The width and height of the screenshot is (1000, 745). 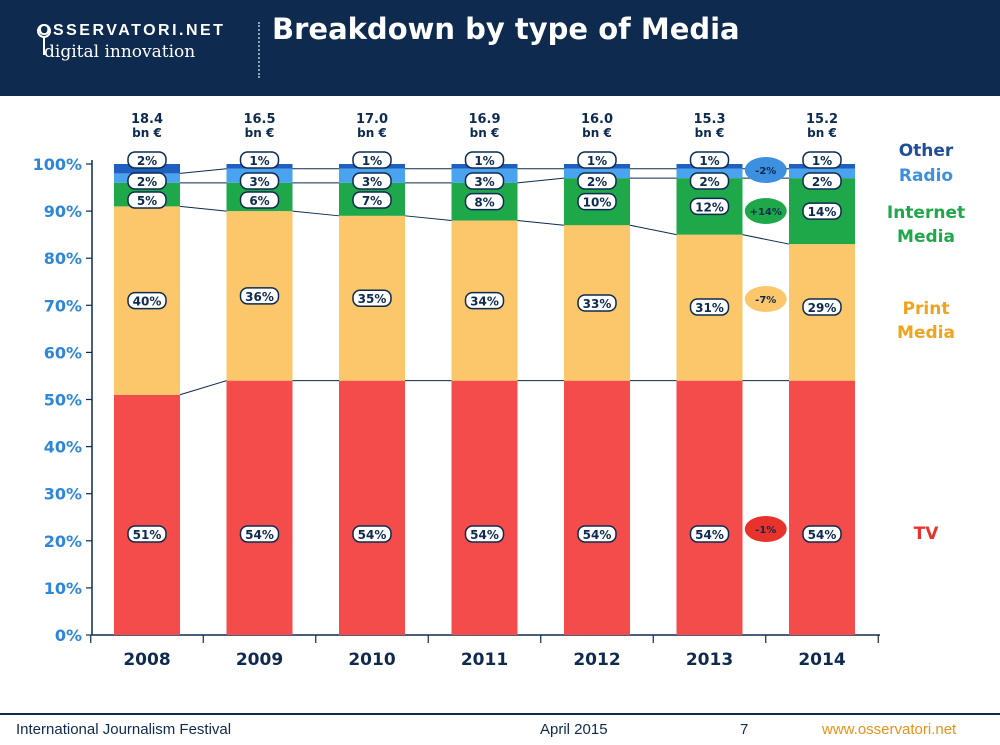 What do you see at coordinates (57, 164) in the screenshot?
I see `y-tick-label: 100%` at bounding box center [57, 164].